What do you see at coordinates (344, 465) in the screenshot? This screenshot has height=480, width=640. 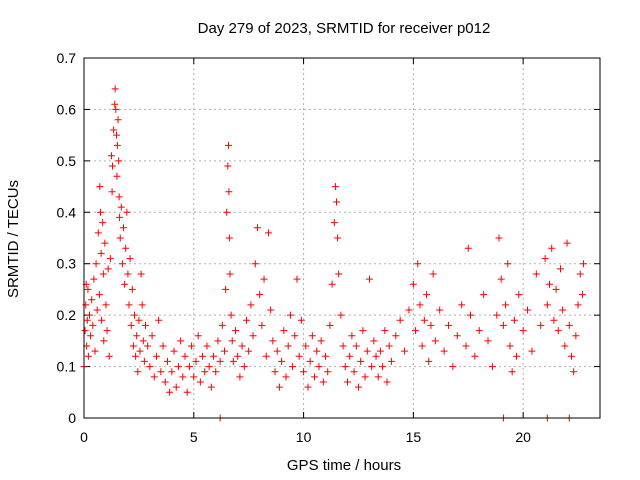 I see `x-axis-label: GPS time / hours` at bounding box center [344, 465].